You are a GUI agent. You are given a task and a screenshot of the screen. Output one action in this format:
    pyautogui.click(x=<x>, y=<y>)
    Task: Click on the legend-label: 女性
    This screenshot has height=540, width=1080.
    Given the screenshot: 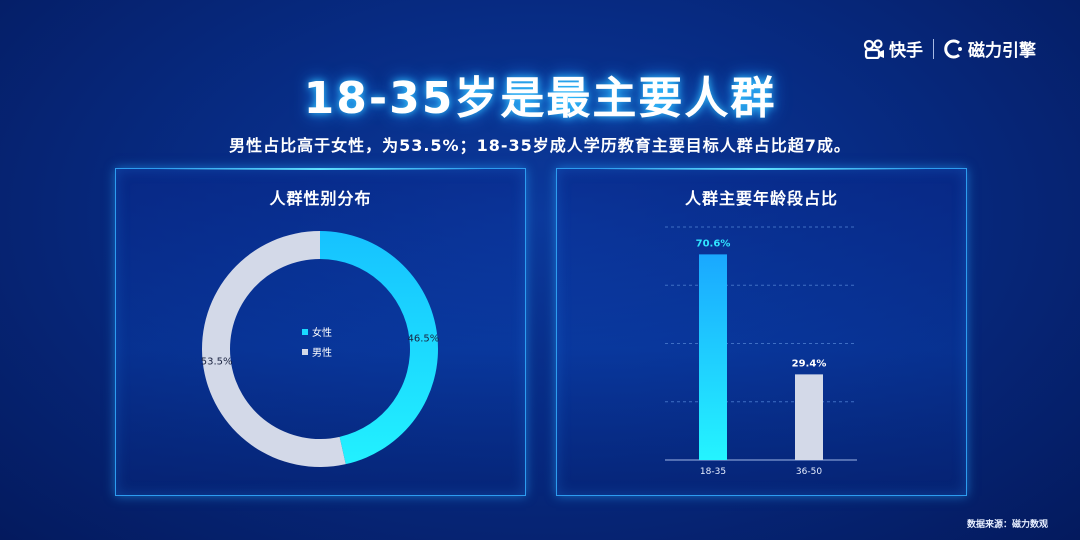 What is the action you would take?
    pyautogui.click(x=322, y=332)
    